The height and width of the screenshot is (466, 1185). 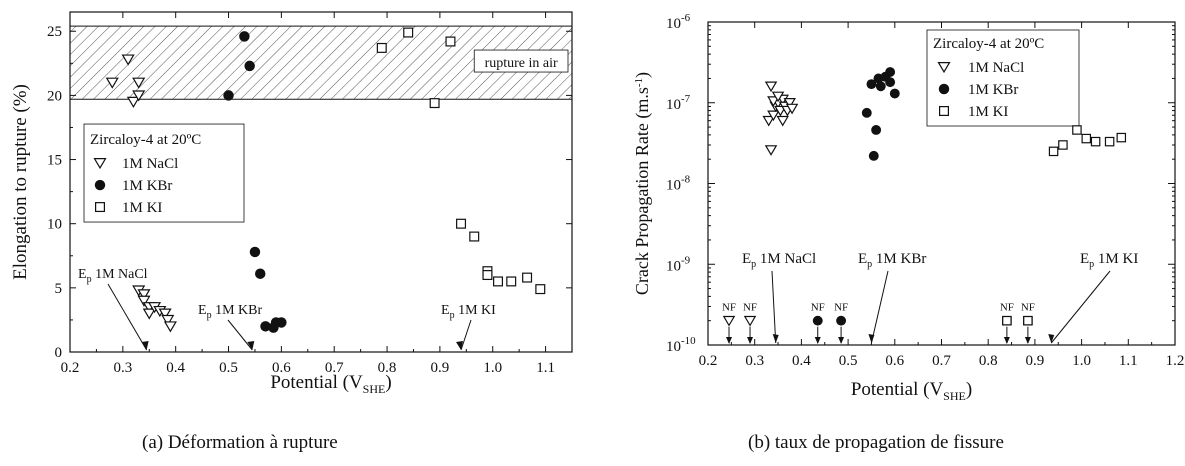 I want to click on legend-box, so click(x=1003, y=78).